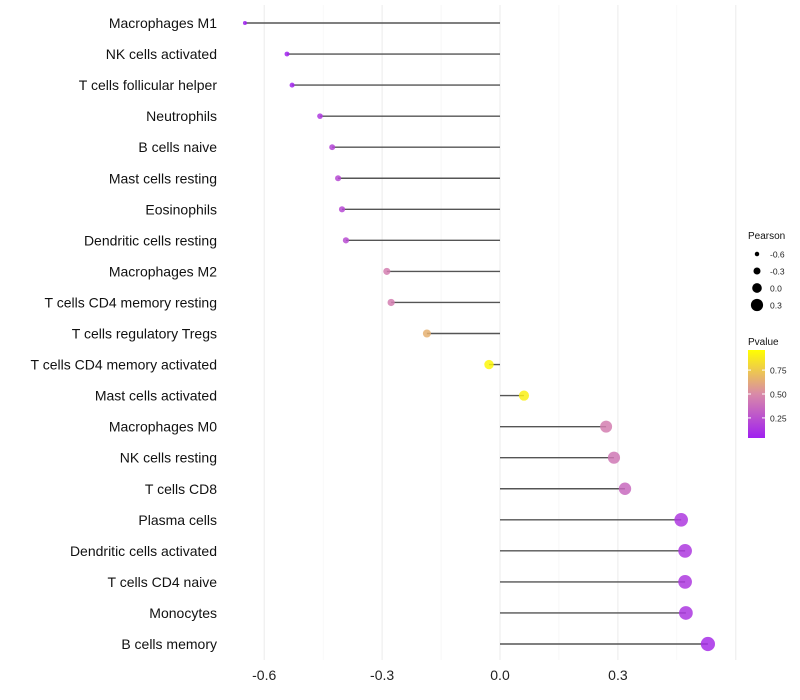 Image resolution: width=800 pixels, height=700 pixels. I want to click on y-tick-label: T cells CD4 memory activated, so click(124, 365).